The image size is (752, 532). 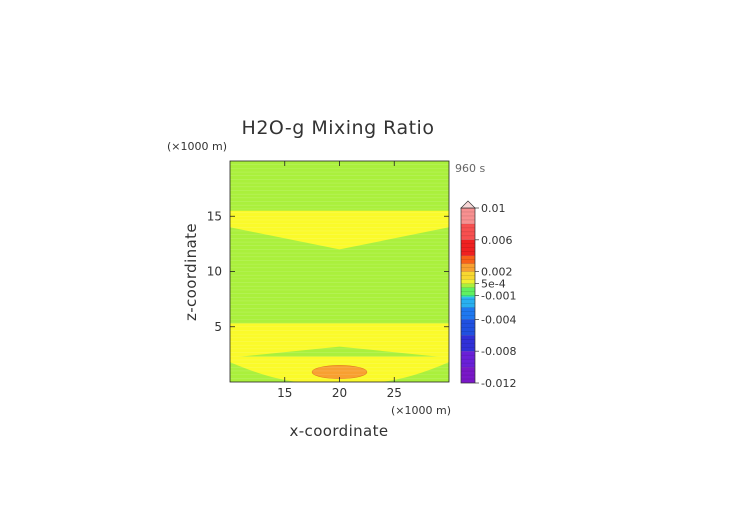 I want to click on chart-title: H2O-g Mixing Ratio, so click(x=338, y=128).